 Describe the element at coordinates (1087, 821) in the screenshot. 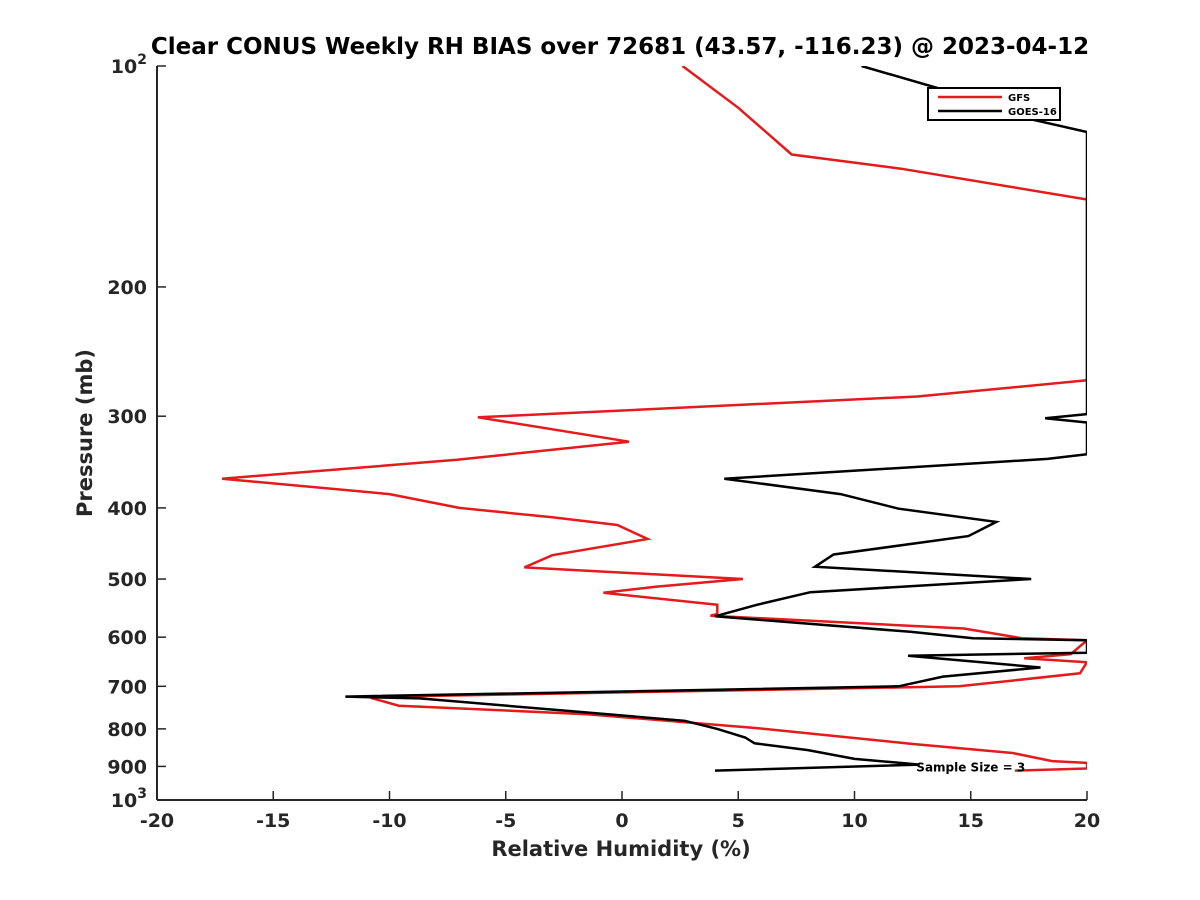

I see `x-tick-label: 20` at that location.